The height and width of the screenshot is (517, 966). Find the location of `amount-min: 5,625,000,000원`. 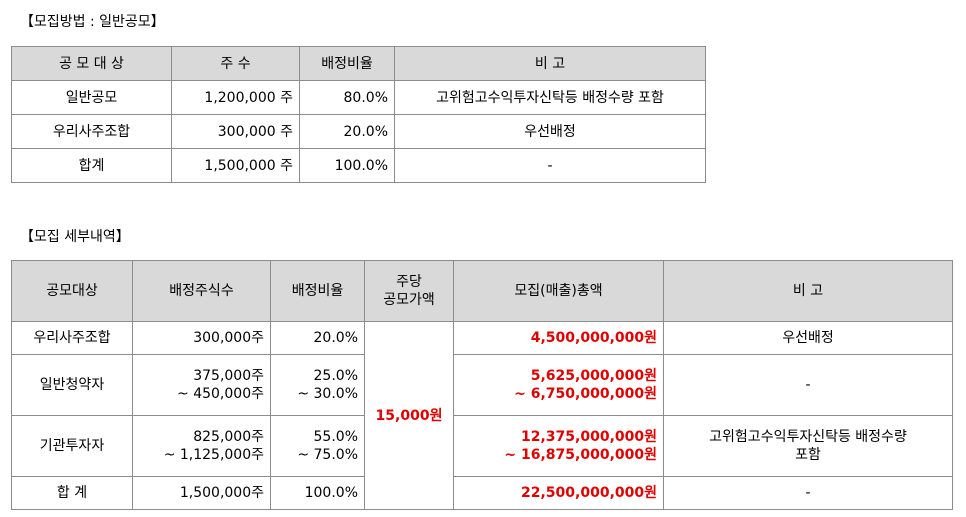

amount-min: 5,625,000,000원 is located at coordinates (593, 376).